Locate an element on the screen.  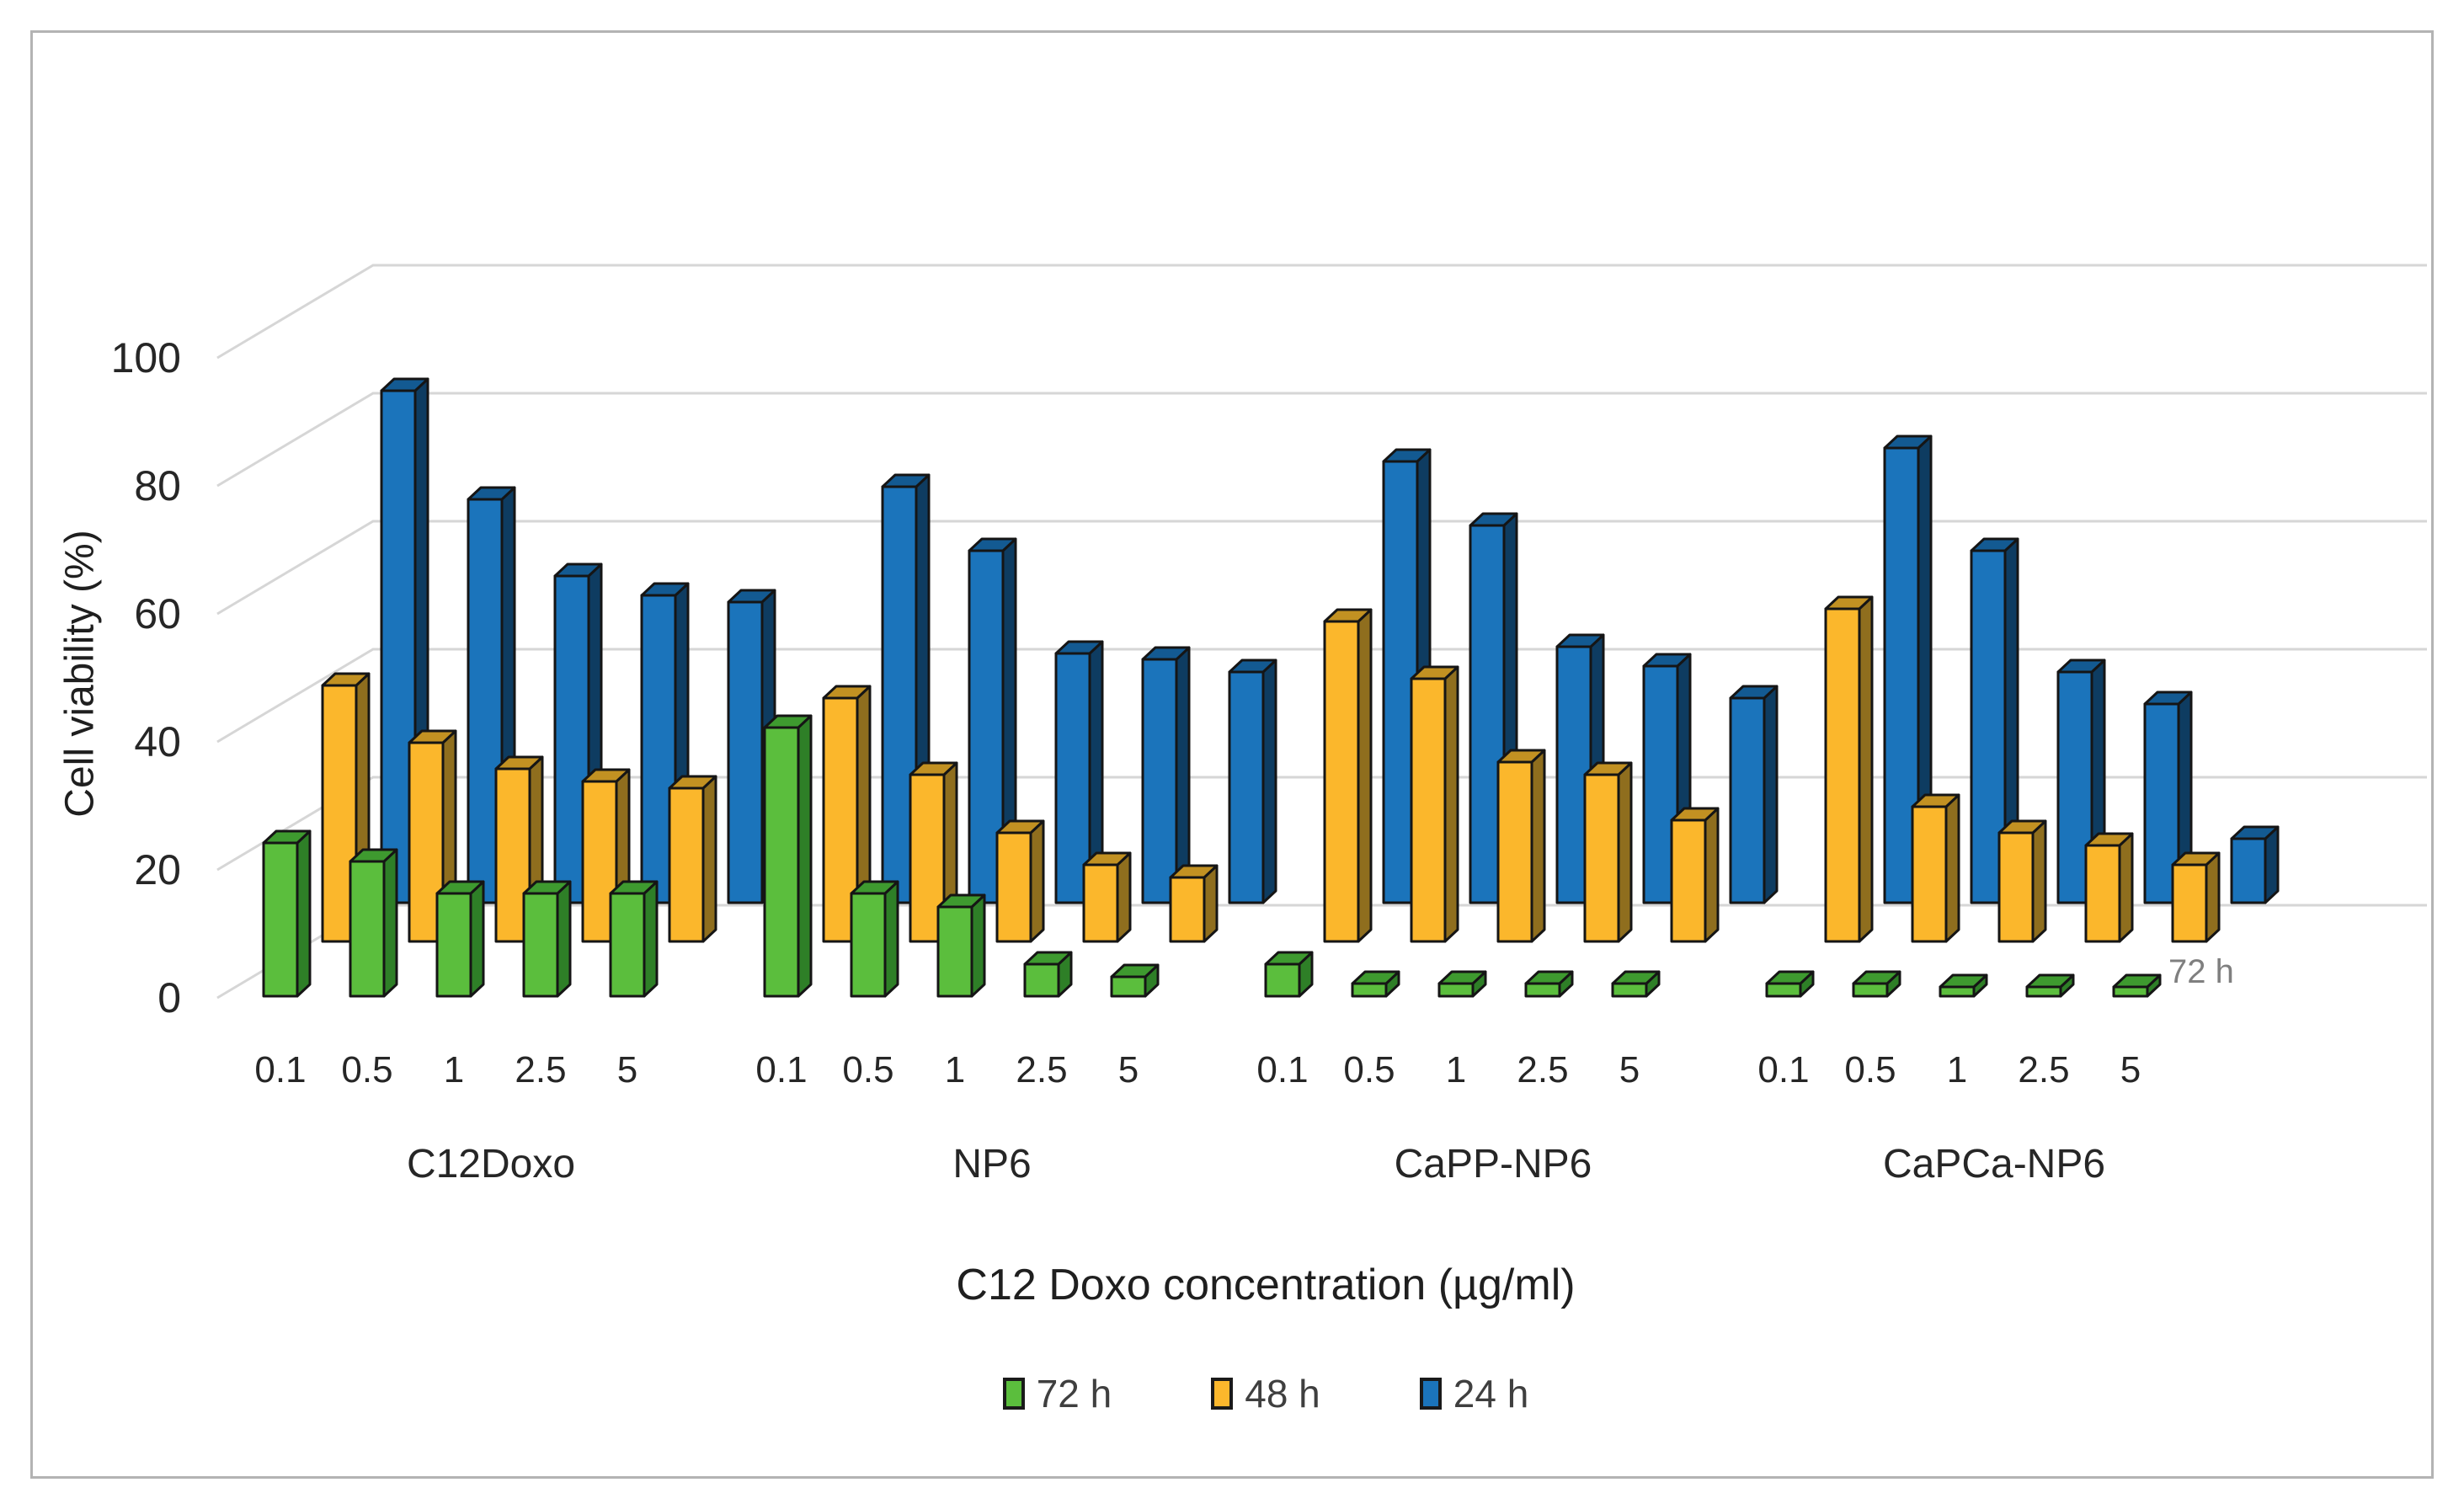
legend-label-72h: 72 h is located at coordinates (1074, 1394).